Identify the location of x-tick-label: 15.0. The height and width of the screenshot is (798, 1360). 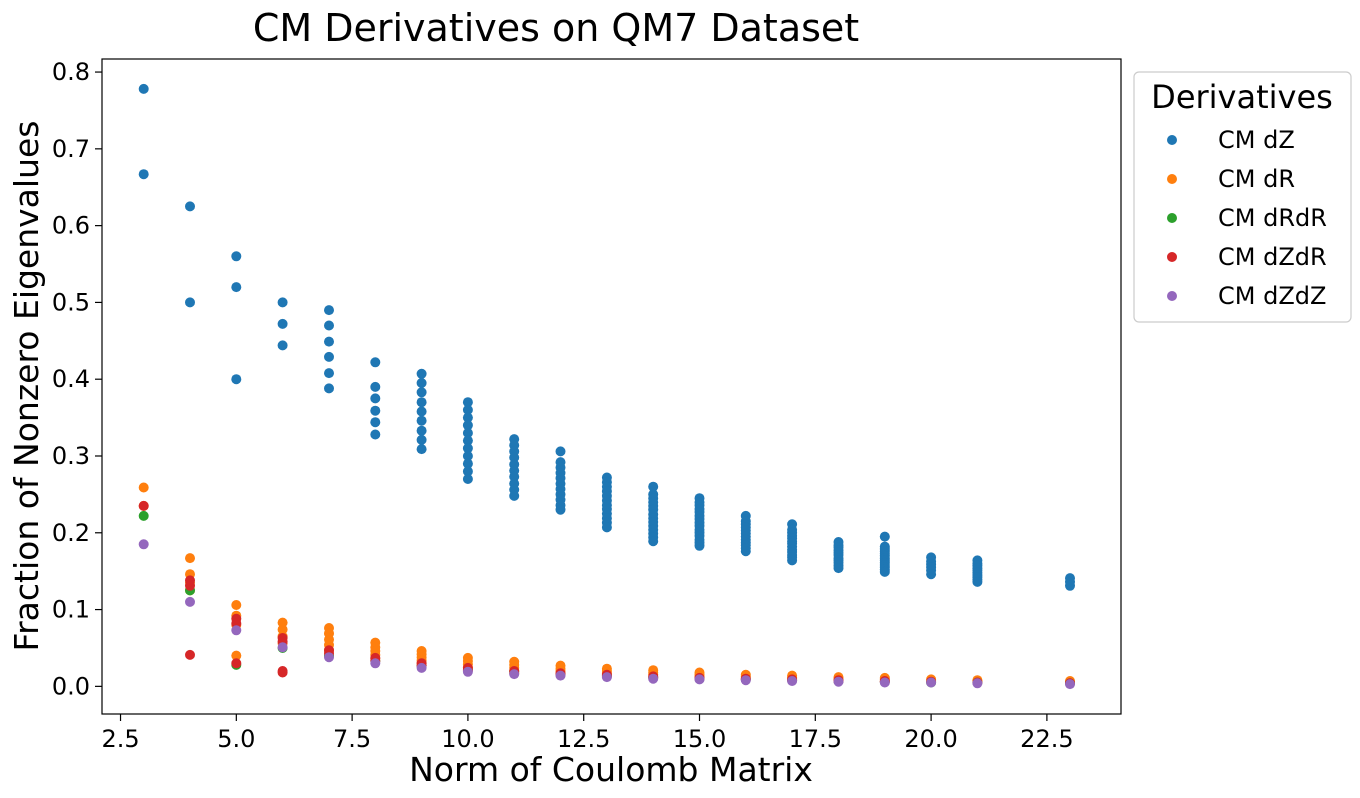
(699, 739).